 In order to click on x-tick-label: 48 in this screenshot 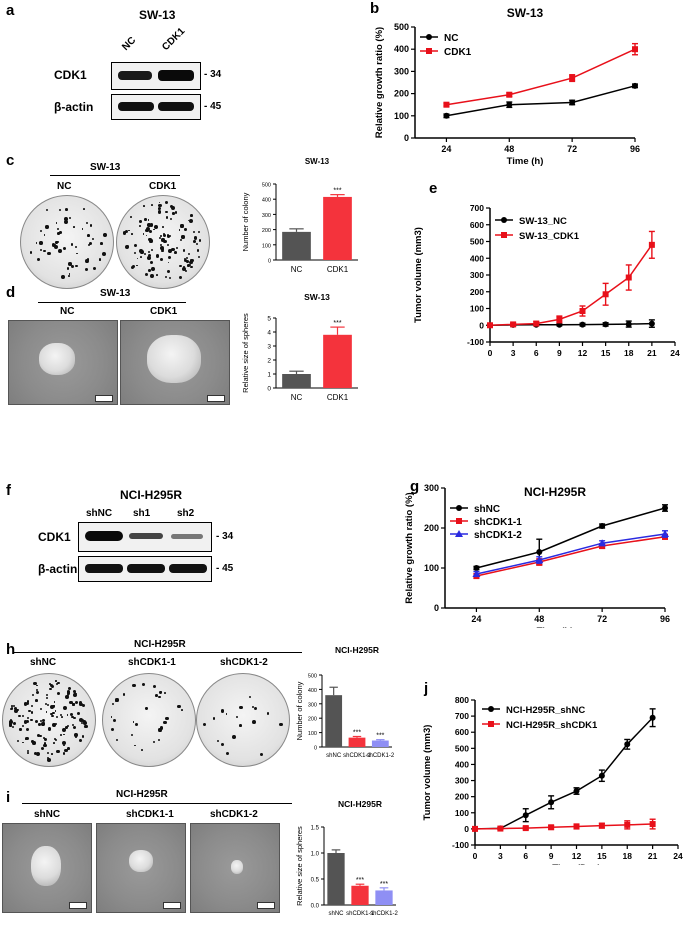, I will do `click(509, 149)`.